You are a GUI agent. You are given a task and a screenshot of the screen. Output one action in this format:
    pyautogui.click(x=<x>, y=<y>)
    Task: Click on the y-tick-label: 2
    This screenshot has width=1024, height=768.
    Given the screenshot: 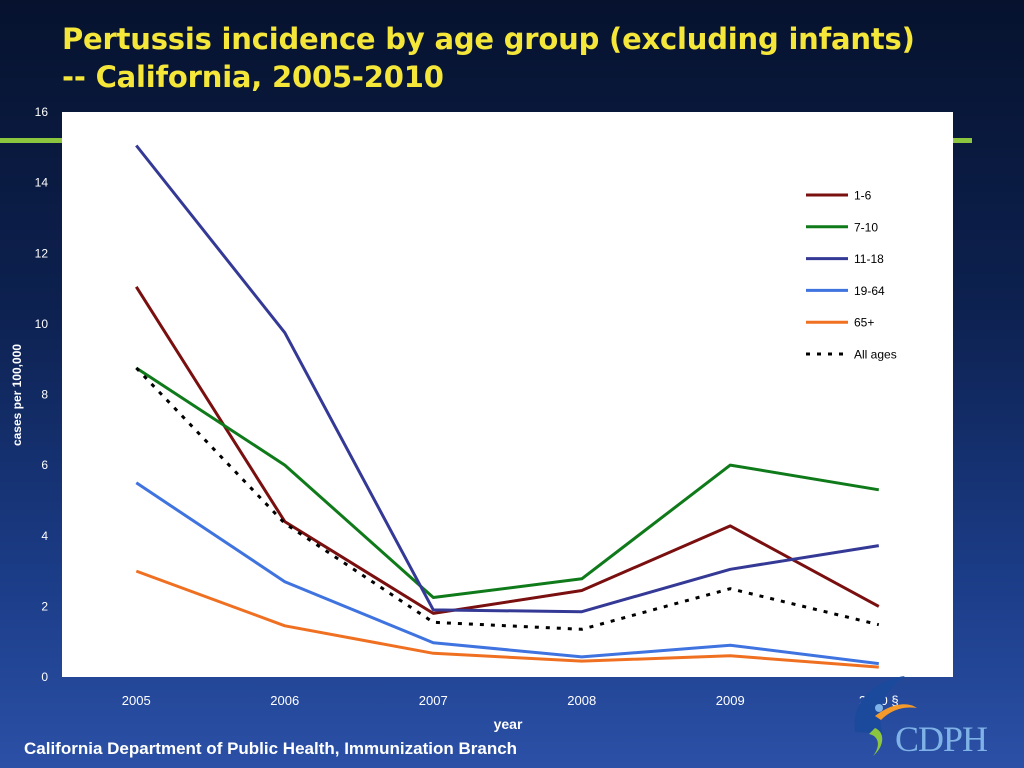 What is the action you would take?
    pyautogui.click(x=44, y=606)
    